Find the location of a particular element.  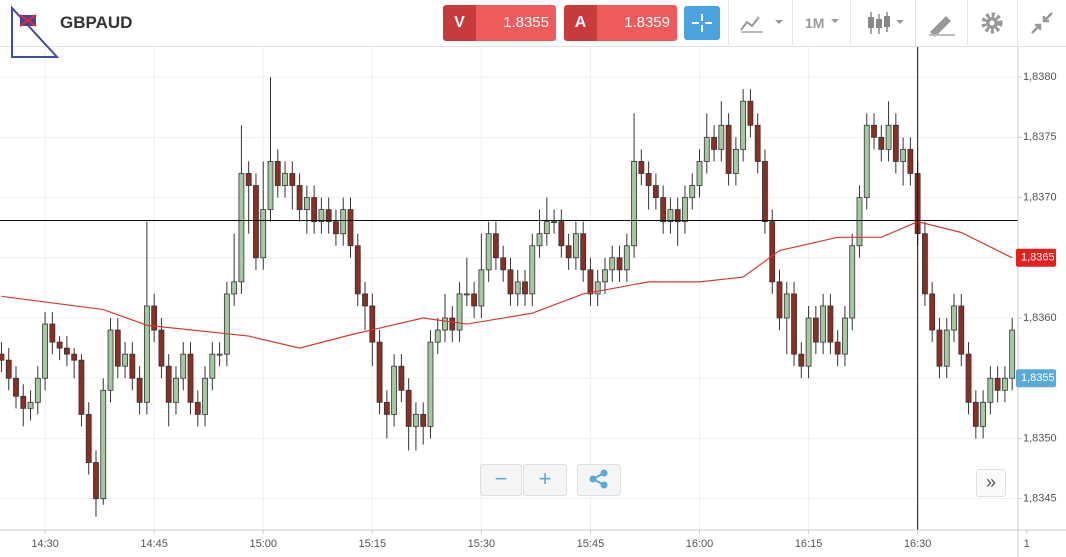

zoom-out-button: − is located at coordinates (501, 480).